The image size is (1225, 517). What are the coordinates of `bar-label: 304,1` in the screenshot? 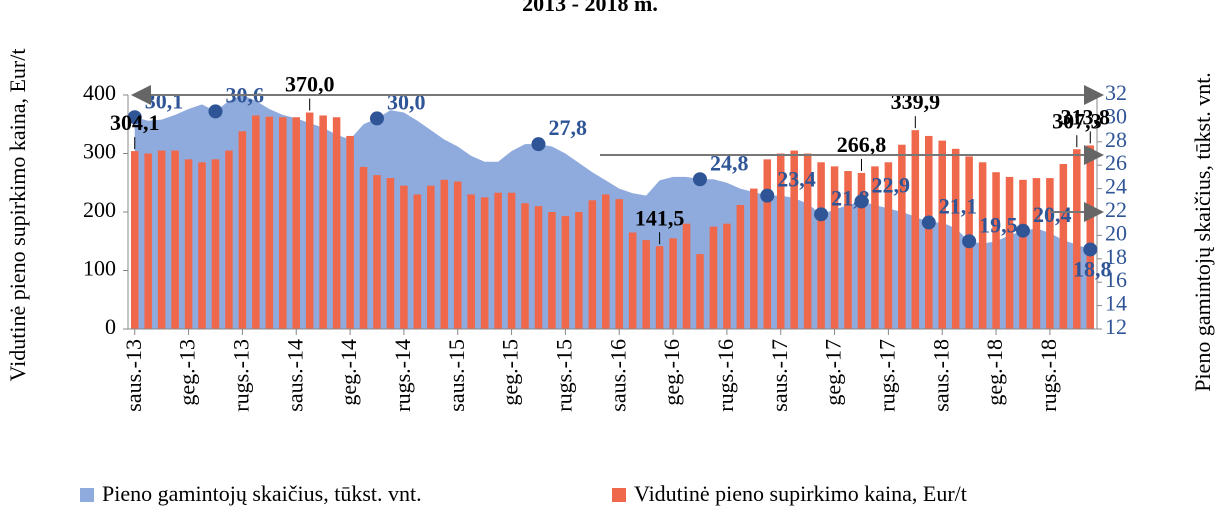 It's located at (135, 122).